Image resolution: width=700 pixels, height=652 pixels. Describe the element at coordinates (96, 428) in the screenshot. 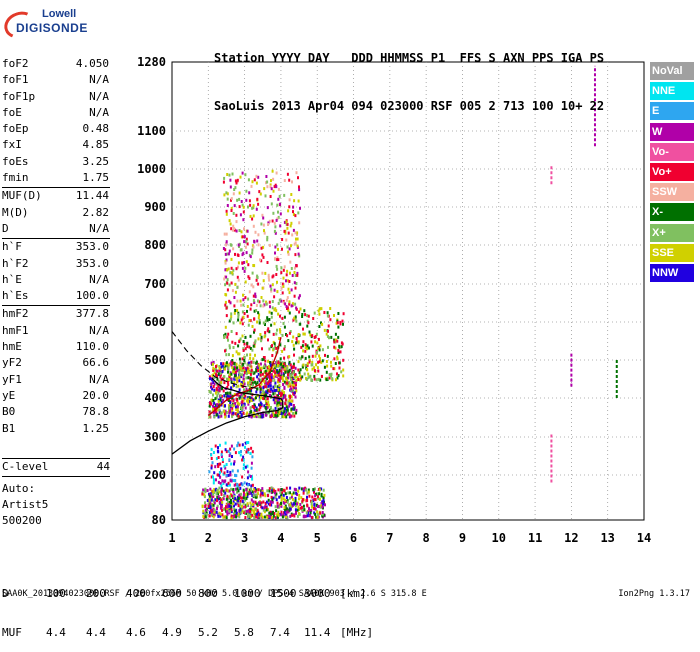

I see `param-value: 1.25` at that location.